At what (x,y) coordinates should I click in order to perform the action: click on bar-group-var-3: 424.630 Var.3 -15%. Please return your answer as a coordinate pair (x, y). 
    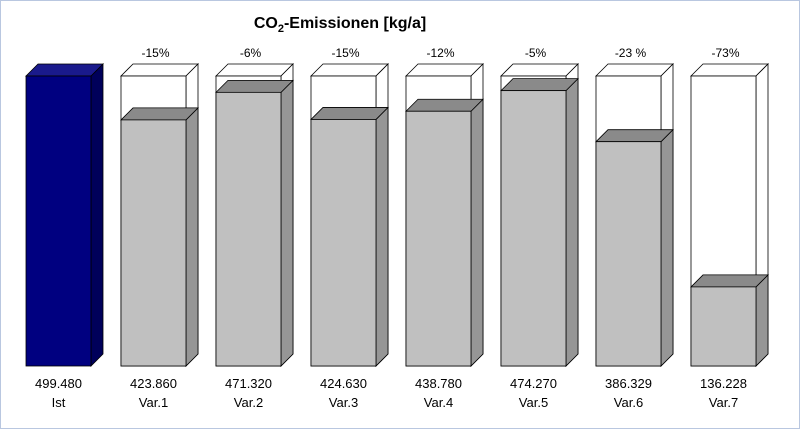
    Looking at the image, I should click on (349, 228).